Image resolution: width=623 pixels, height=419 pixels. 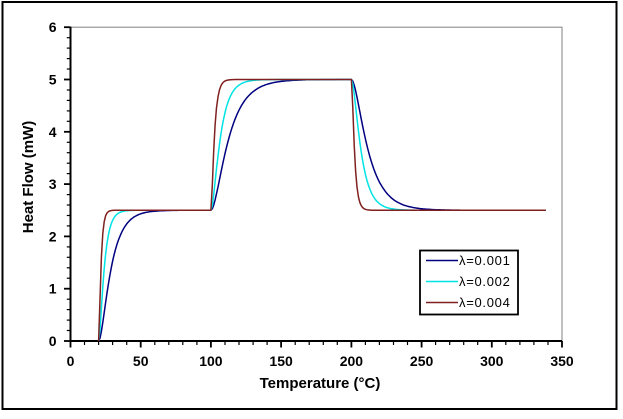 What do you see at coordinates (53, 289) in the screenshot?
I see `svg-text: 1` at bounding box center [53, 289].